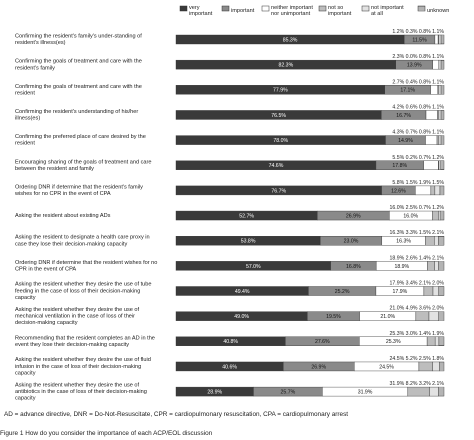  Describe the element at coordinates (403, 116) in the screenshot. I see `bar-value-label: 16.7%` at that location.